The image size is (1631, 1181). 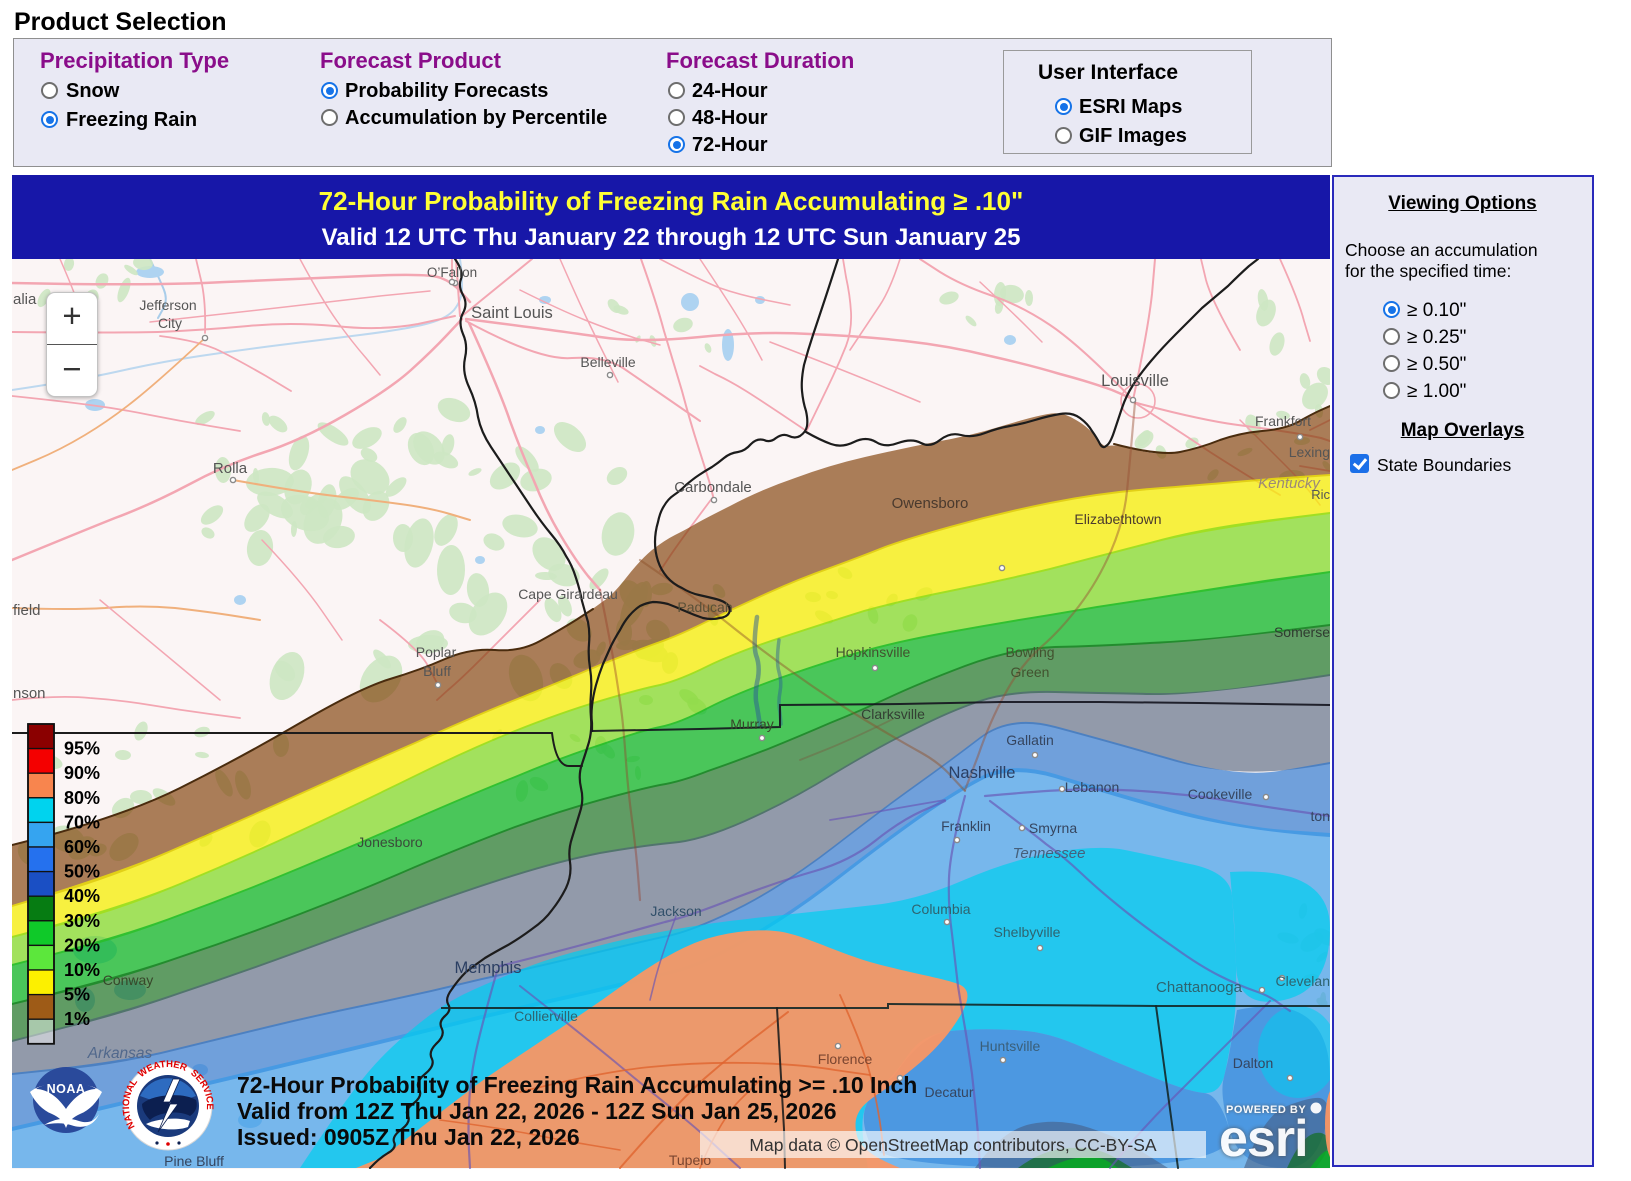 What do you see at coordinates (1309, 452) in the screenshot?
I see `svg-text: Lexing` at bounding box center [1309, 452].